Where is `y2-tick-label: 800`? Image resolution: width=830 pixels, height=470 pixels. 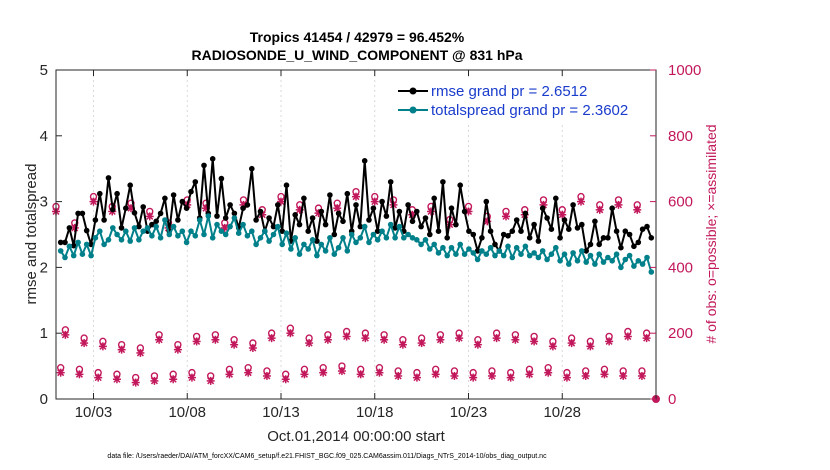
y2-tick-label: 800 is located at coordinates (680, 136).